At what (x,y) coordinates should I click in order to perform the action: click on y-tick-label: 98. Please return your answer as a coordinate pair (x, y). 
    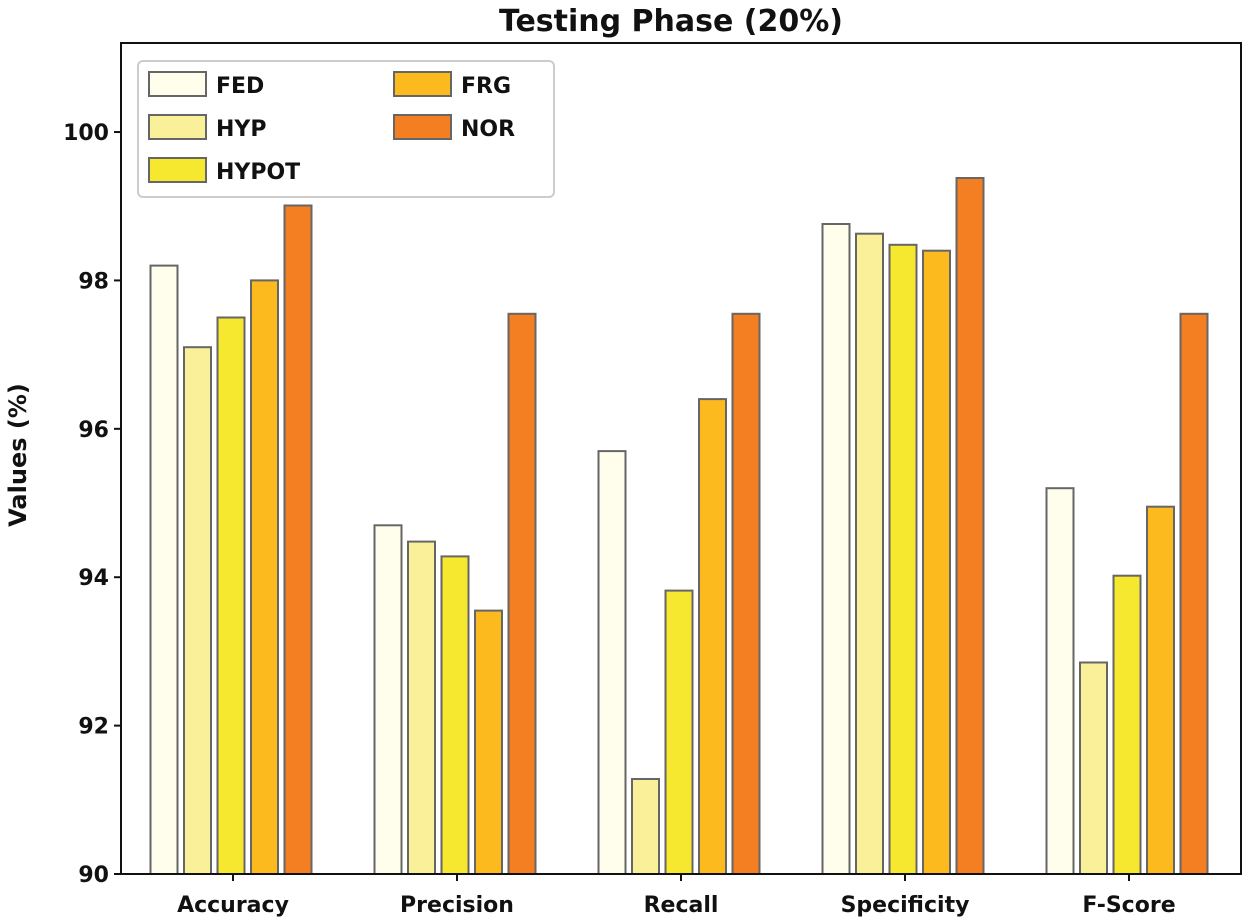
    Looking at the image, I should click on (93, 281).